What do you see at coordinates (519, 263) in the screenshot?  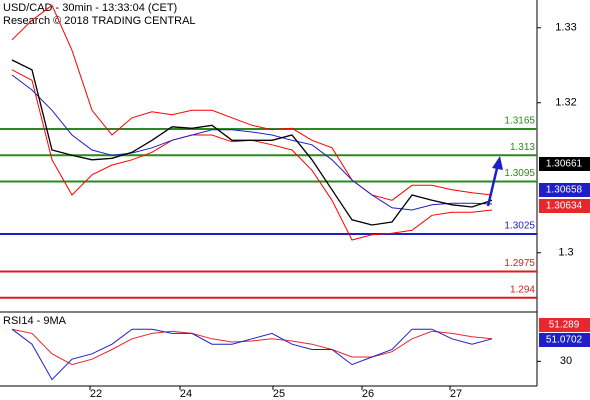 I see `level-label: 1.2975` at bounding box center [519, 263].